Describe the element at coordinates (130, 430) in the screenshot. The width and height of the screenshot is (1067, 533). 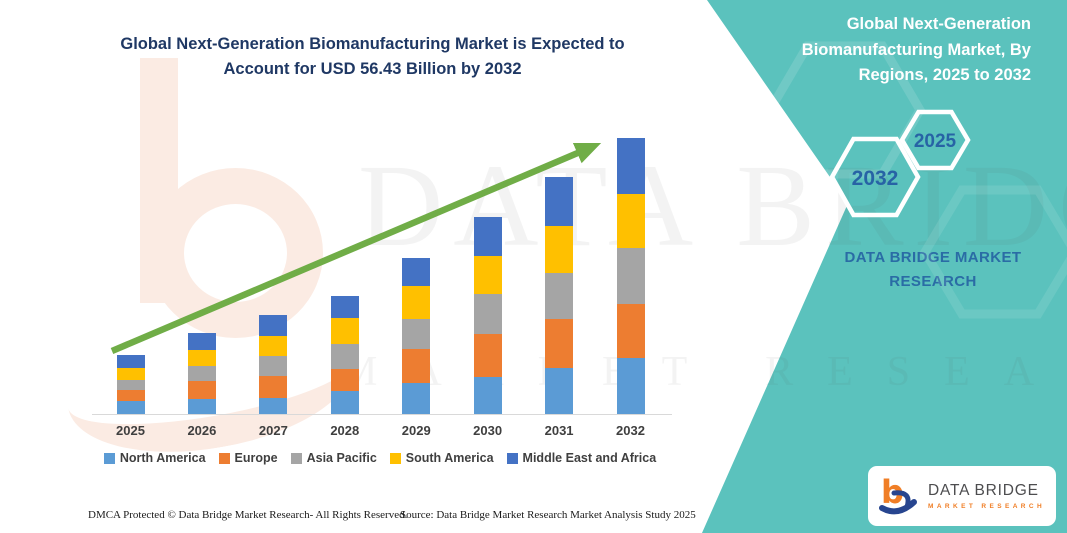
I see `x-axis-label-2025: 2025` at that location.